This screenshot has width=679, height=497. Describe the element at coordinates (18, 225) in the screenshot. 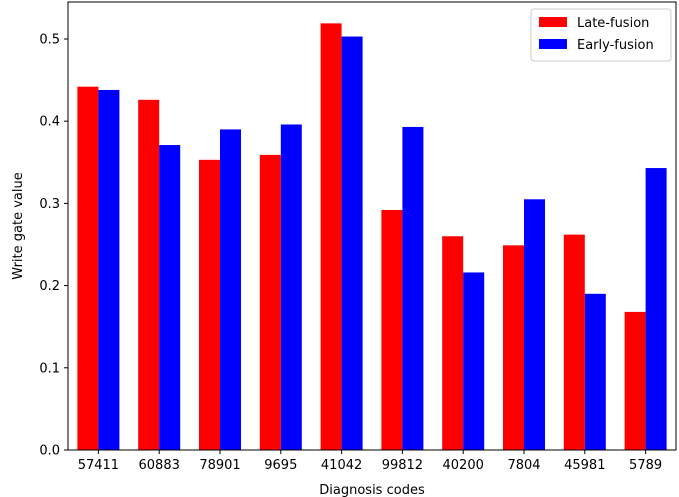

I see `y-axis-label: Write gate value` at that location.